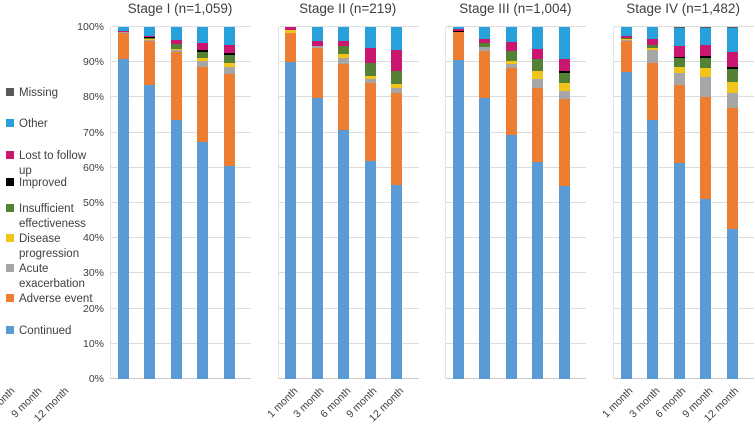 Image resolution: width=755 pixels, height=424 pixels. Describe the element at coordinates (58, 183) in the screenshot. I see `legend-label: Improved` at that location.